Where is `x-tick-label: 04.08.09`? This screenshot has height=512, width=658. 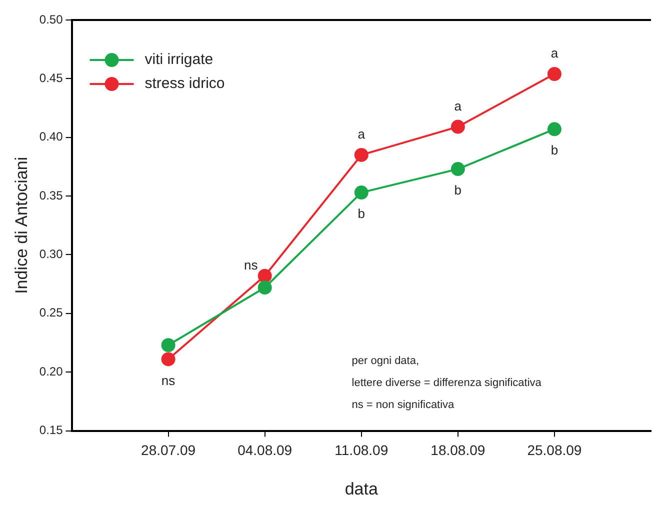
x-tick-label: 04.08.09 is located at coordinates (265, 450).